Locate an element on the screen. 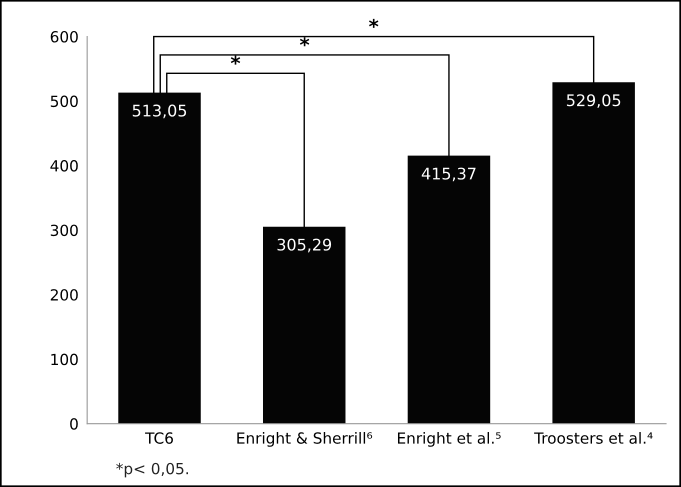 The image size is (681, 487). y-tick-label: 0 is located at coordinates (74, 424).